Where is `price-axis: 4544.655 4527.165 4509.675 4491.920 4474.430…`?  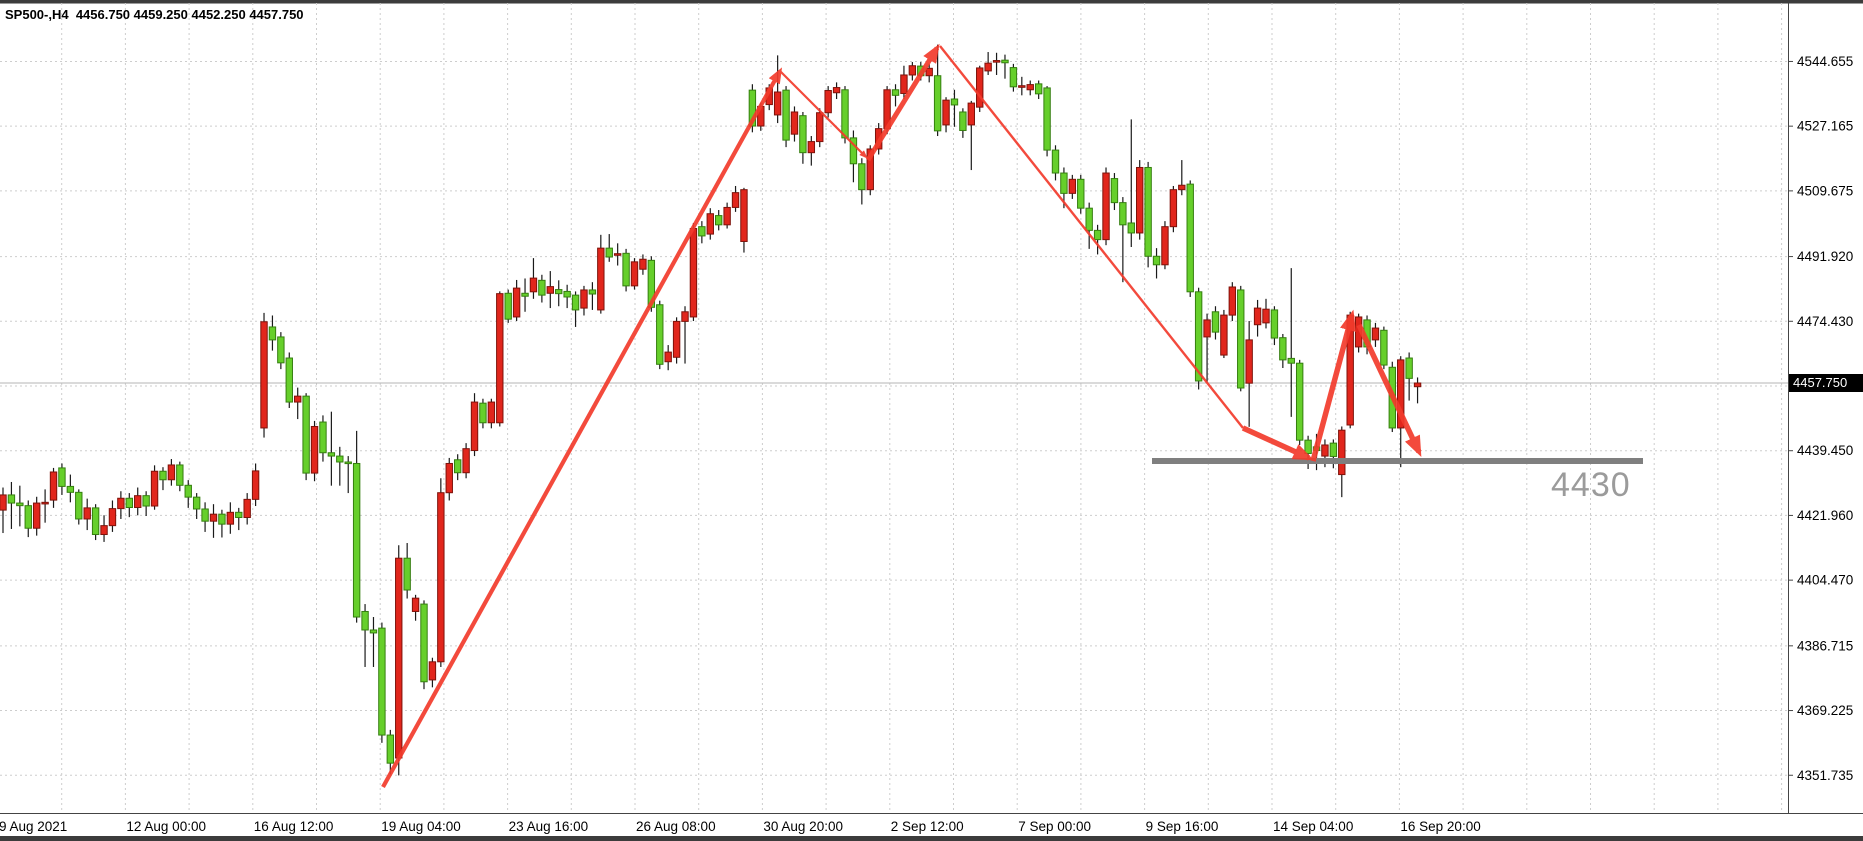
price-axis: 4544.655 4527.165 4509.675 4491.920 4474.430… is located at coordinates (1820, 418).